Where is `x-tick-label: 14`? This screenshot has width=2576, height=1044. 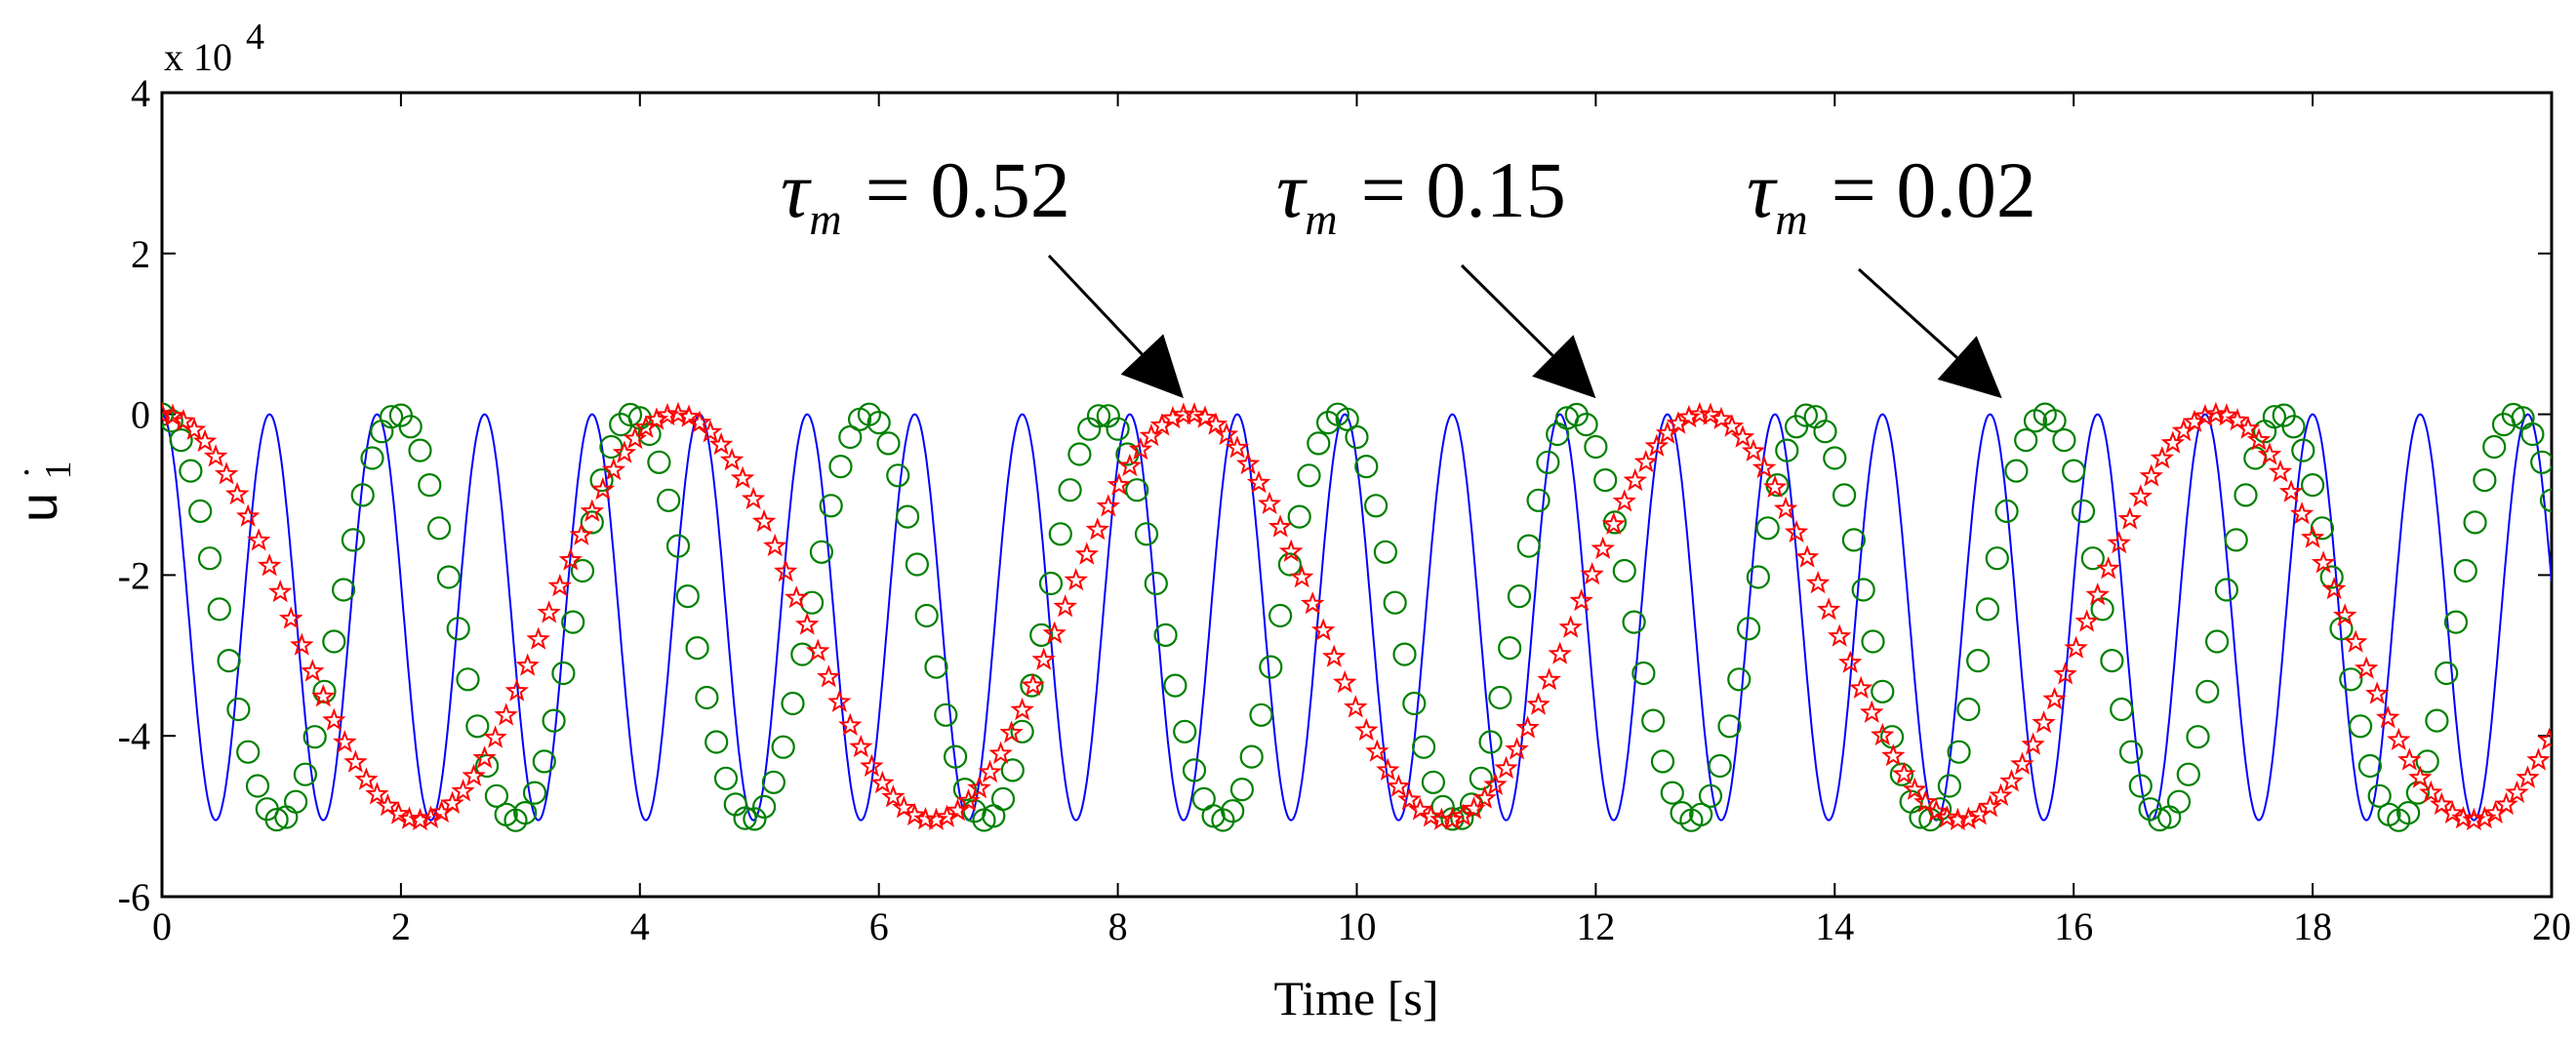 x-tick-label: 14 is located at coordinates (1834, 926).